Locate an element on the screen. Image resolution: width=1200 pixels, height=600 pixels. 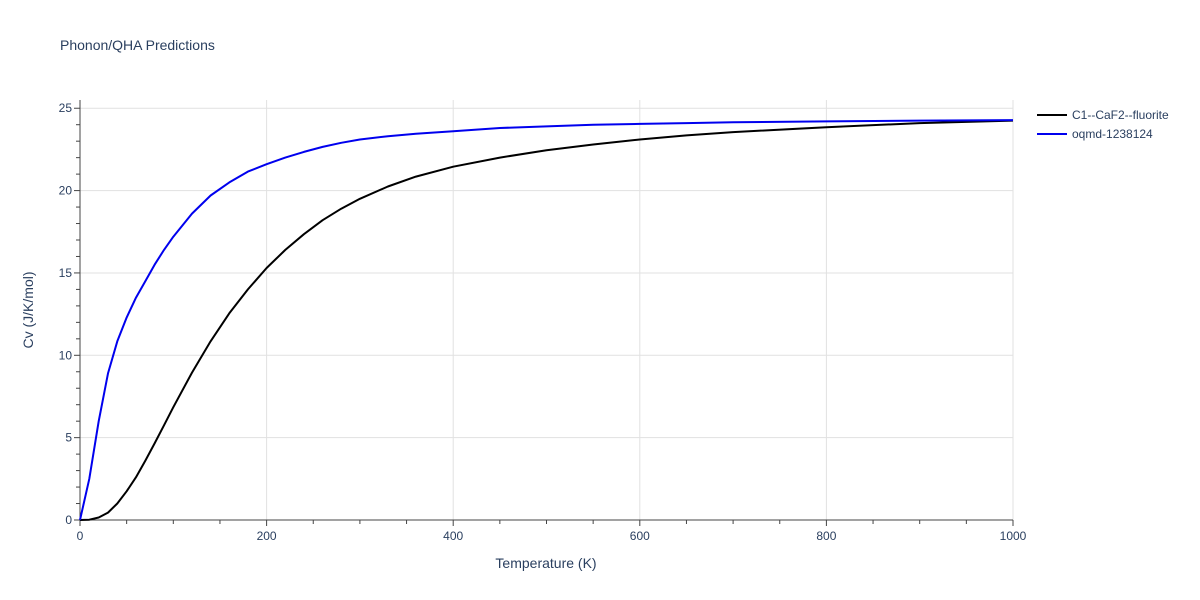
x-tick-label: 800 is located at coordinates (826, 536).